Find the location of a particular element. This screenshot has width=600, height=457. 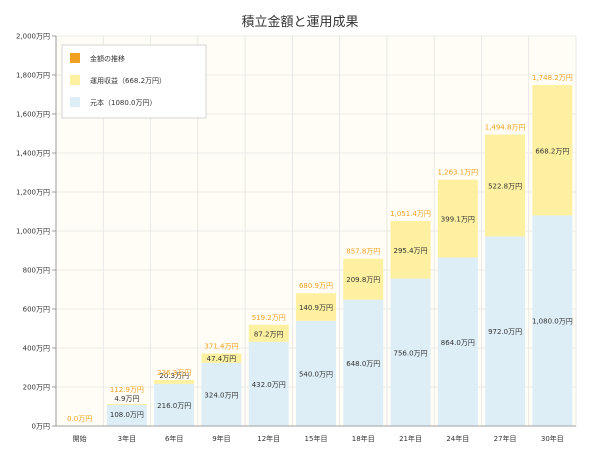

x-tick-label: 30年目 is located at coordinates (552, 438).